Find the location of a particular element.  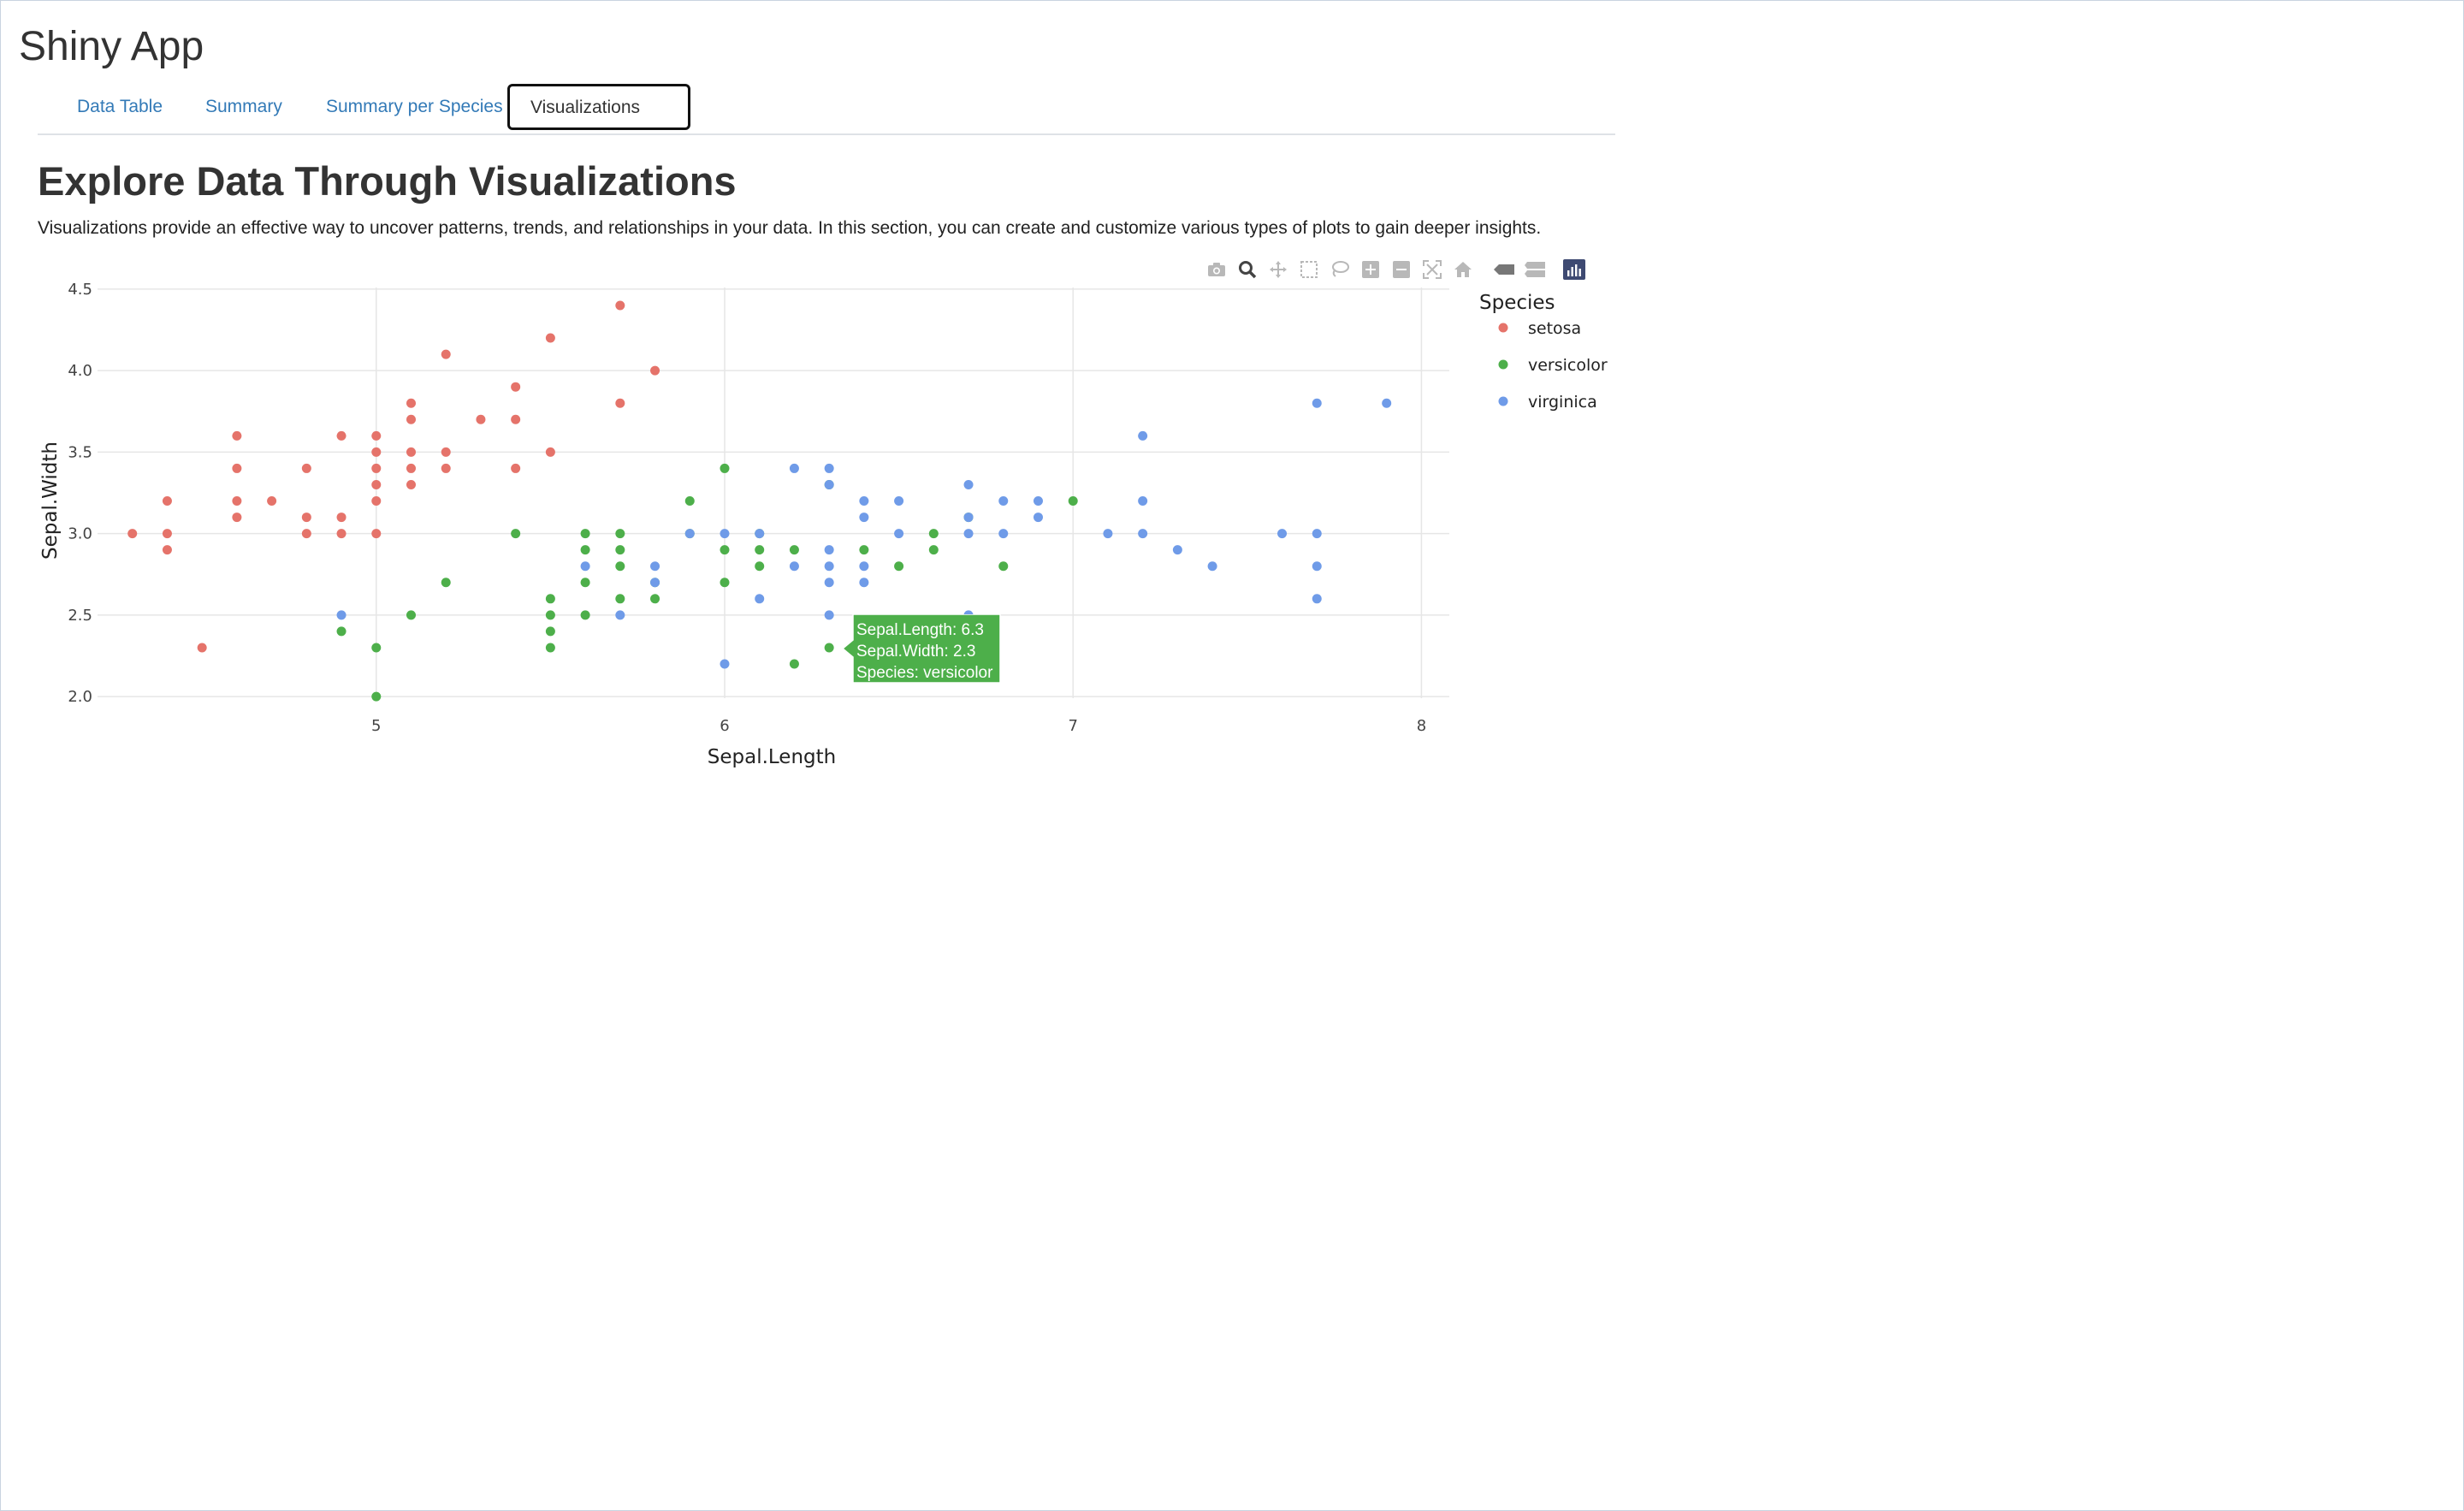

data-points is located at coordinates (759, 501).